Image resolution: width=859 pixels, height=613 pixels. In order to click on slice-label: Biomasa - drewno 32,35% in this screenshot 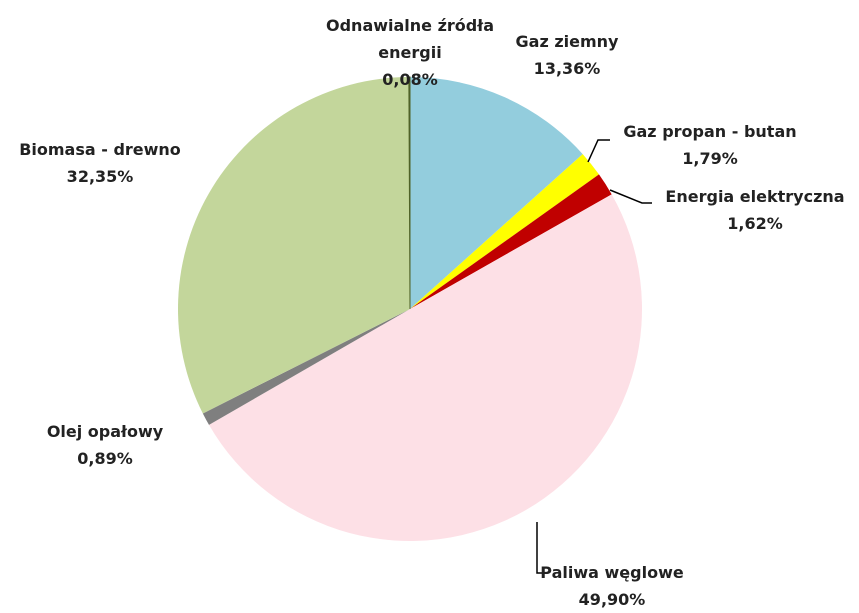, I will do `click(100, 163)`.